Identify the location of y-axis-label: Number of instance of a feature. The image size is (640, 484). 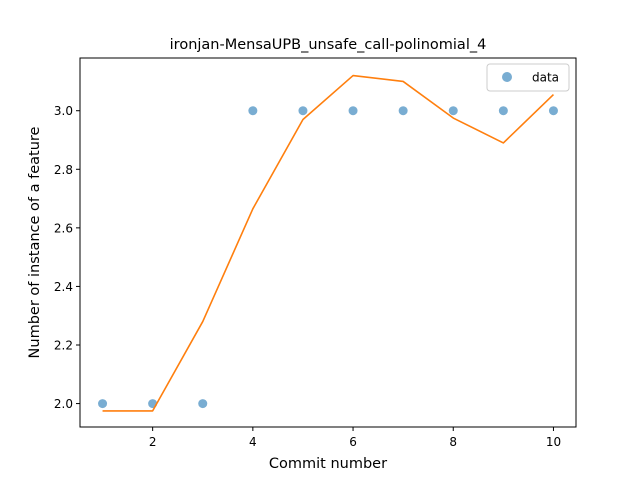
(35, 242).